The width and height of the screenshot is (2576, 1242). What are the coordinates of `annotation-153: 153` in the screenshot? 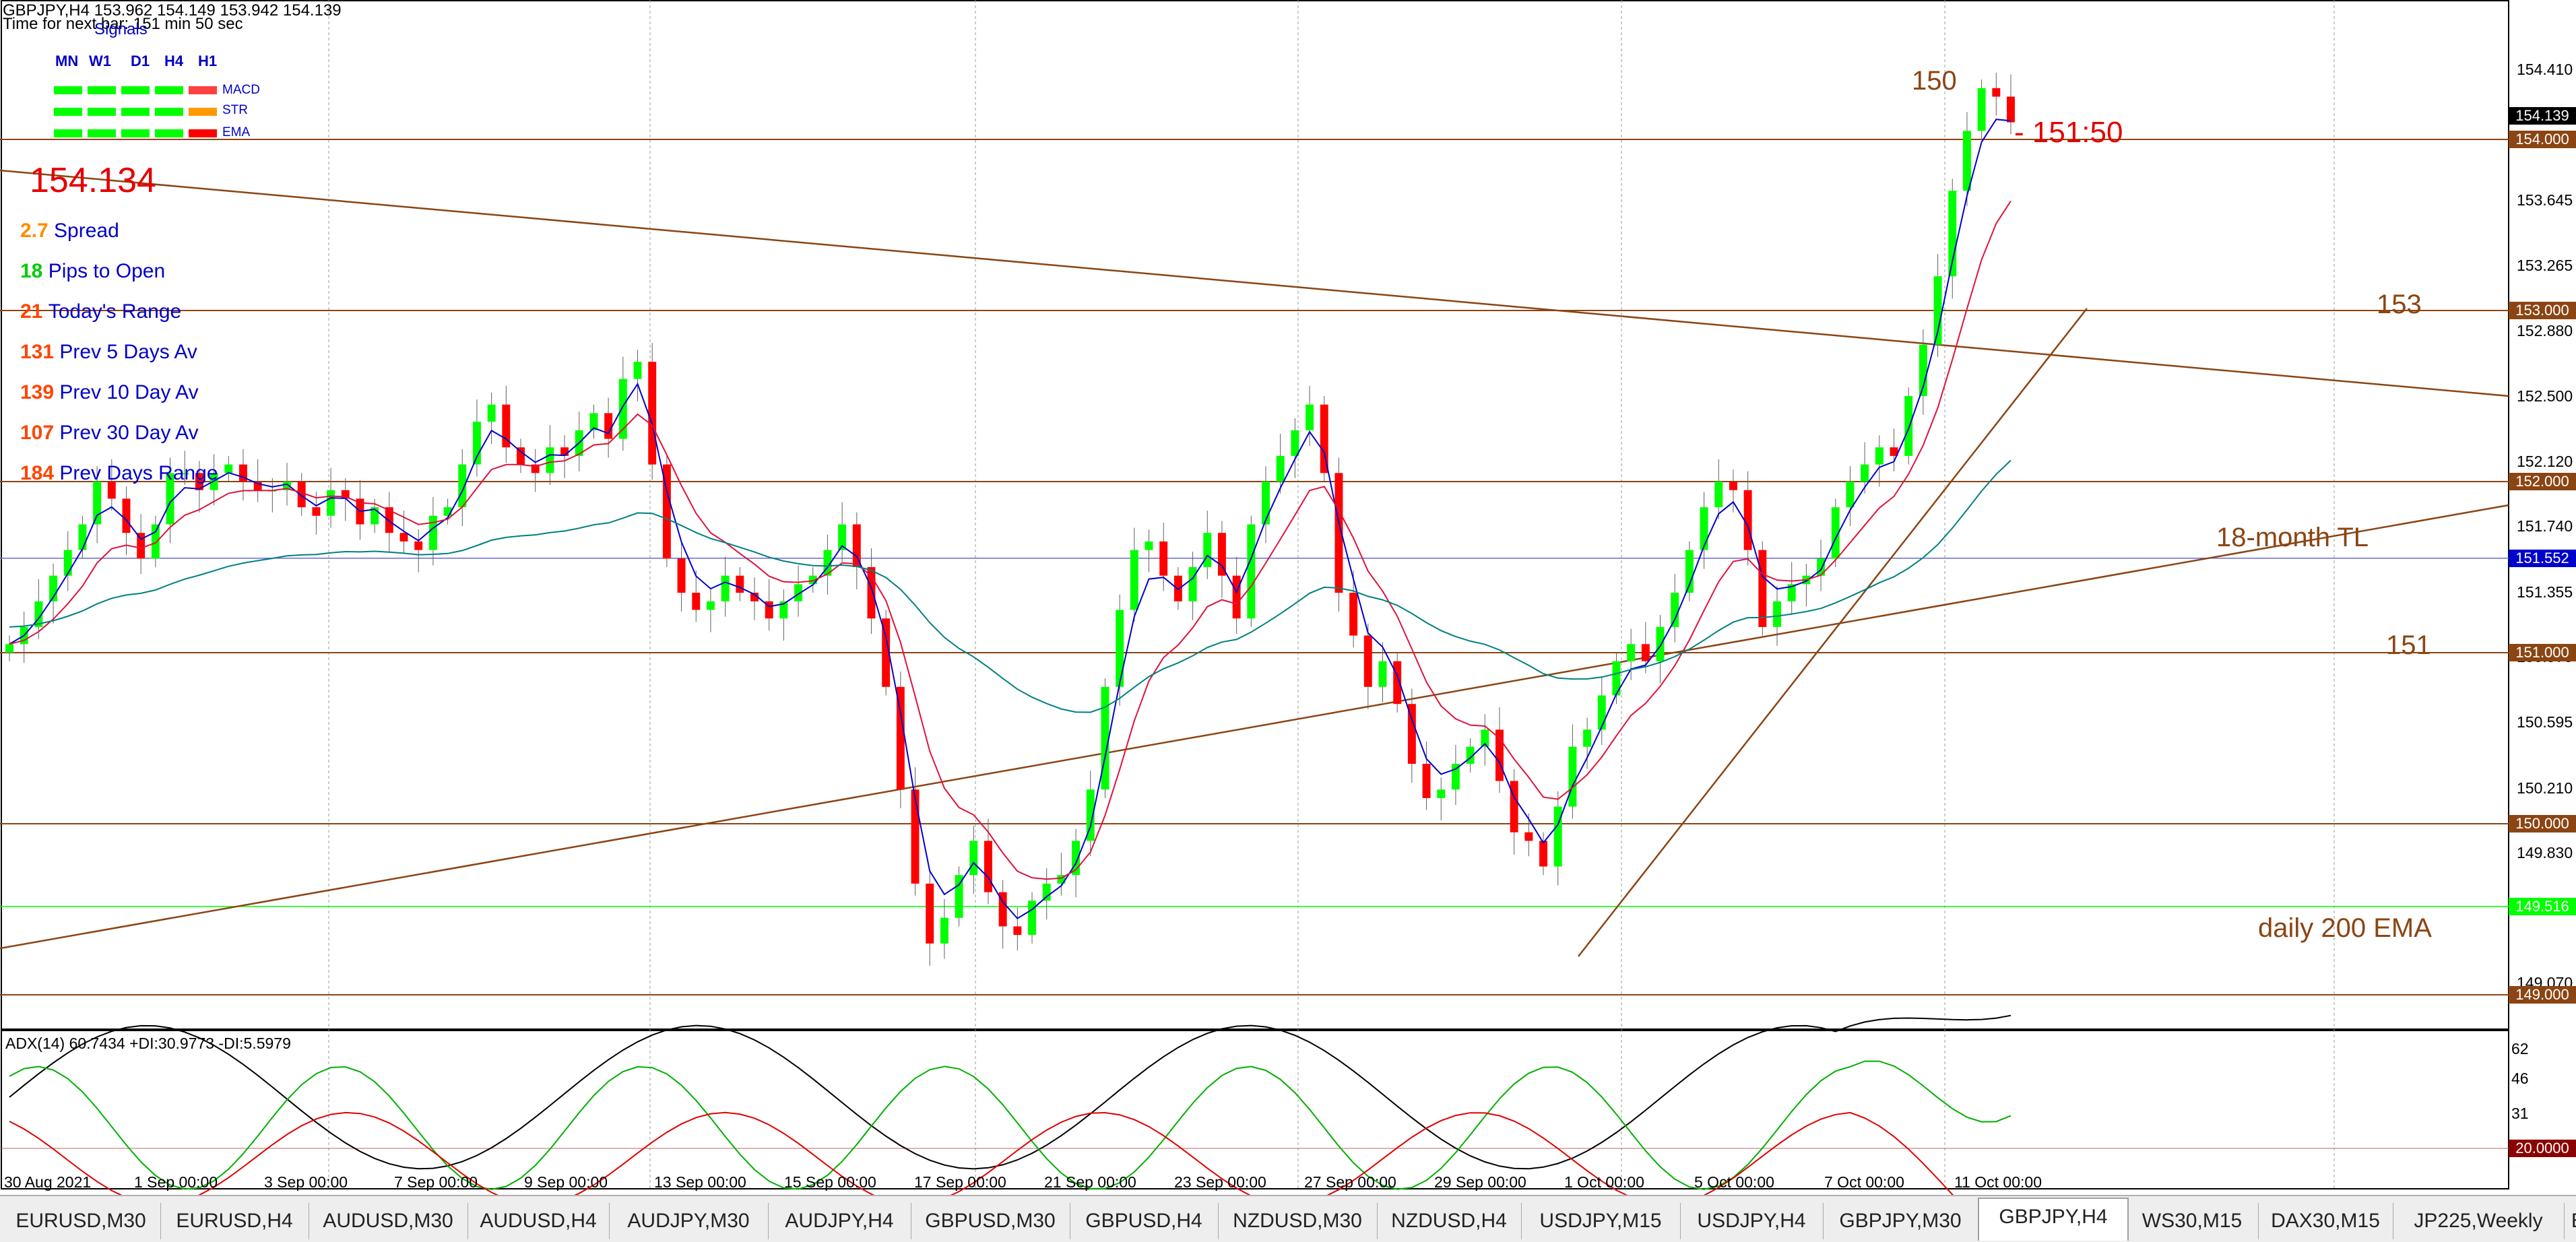 It's located at (2400, 304).